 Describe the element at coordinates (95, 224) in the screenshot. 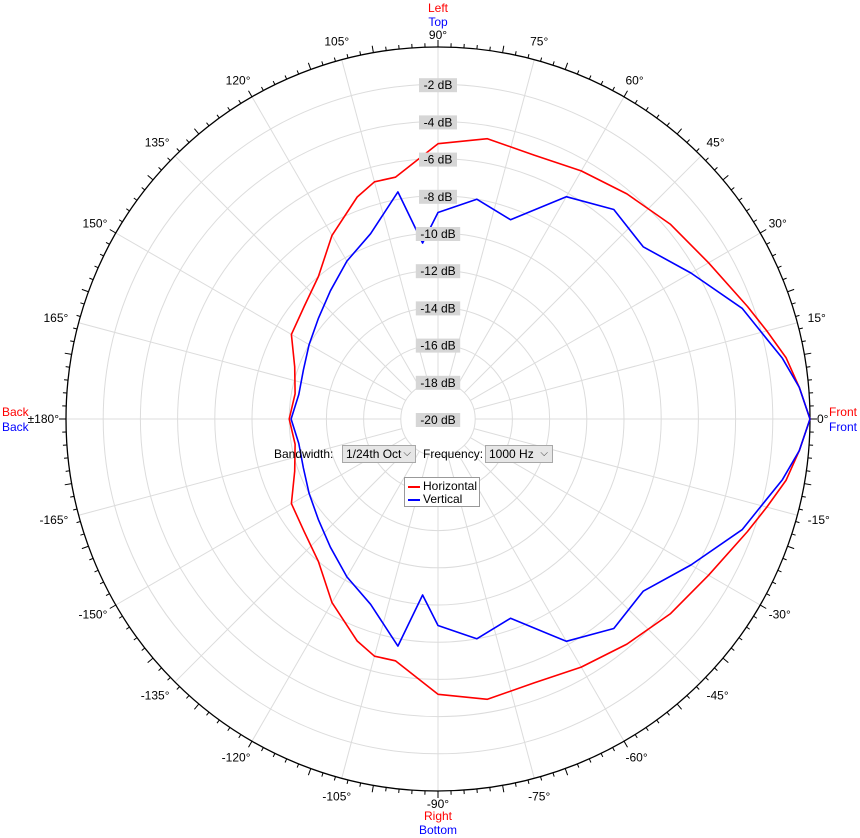

I see `angle-tick-label: 150°` at that location.